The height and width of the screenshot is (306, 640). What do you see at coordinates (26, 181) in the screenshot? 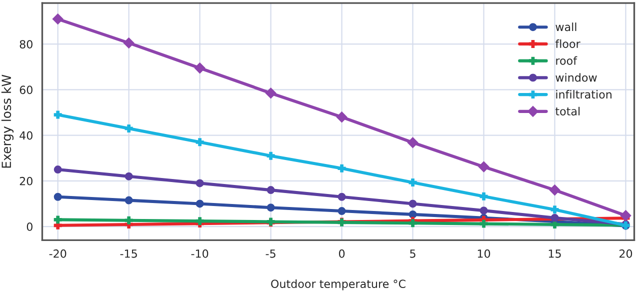
I see `y-tick-label: 20` at bounding box center [26, 181].